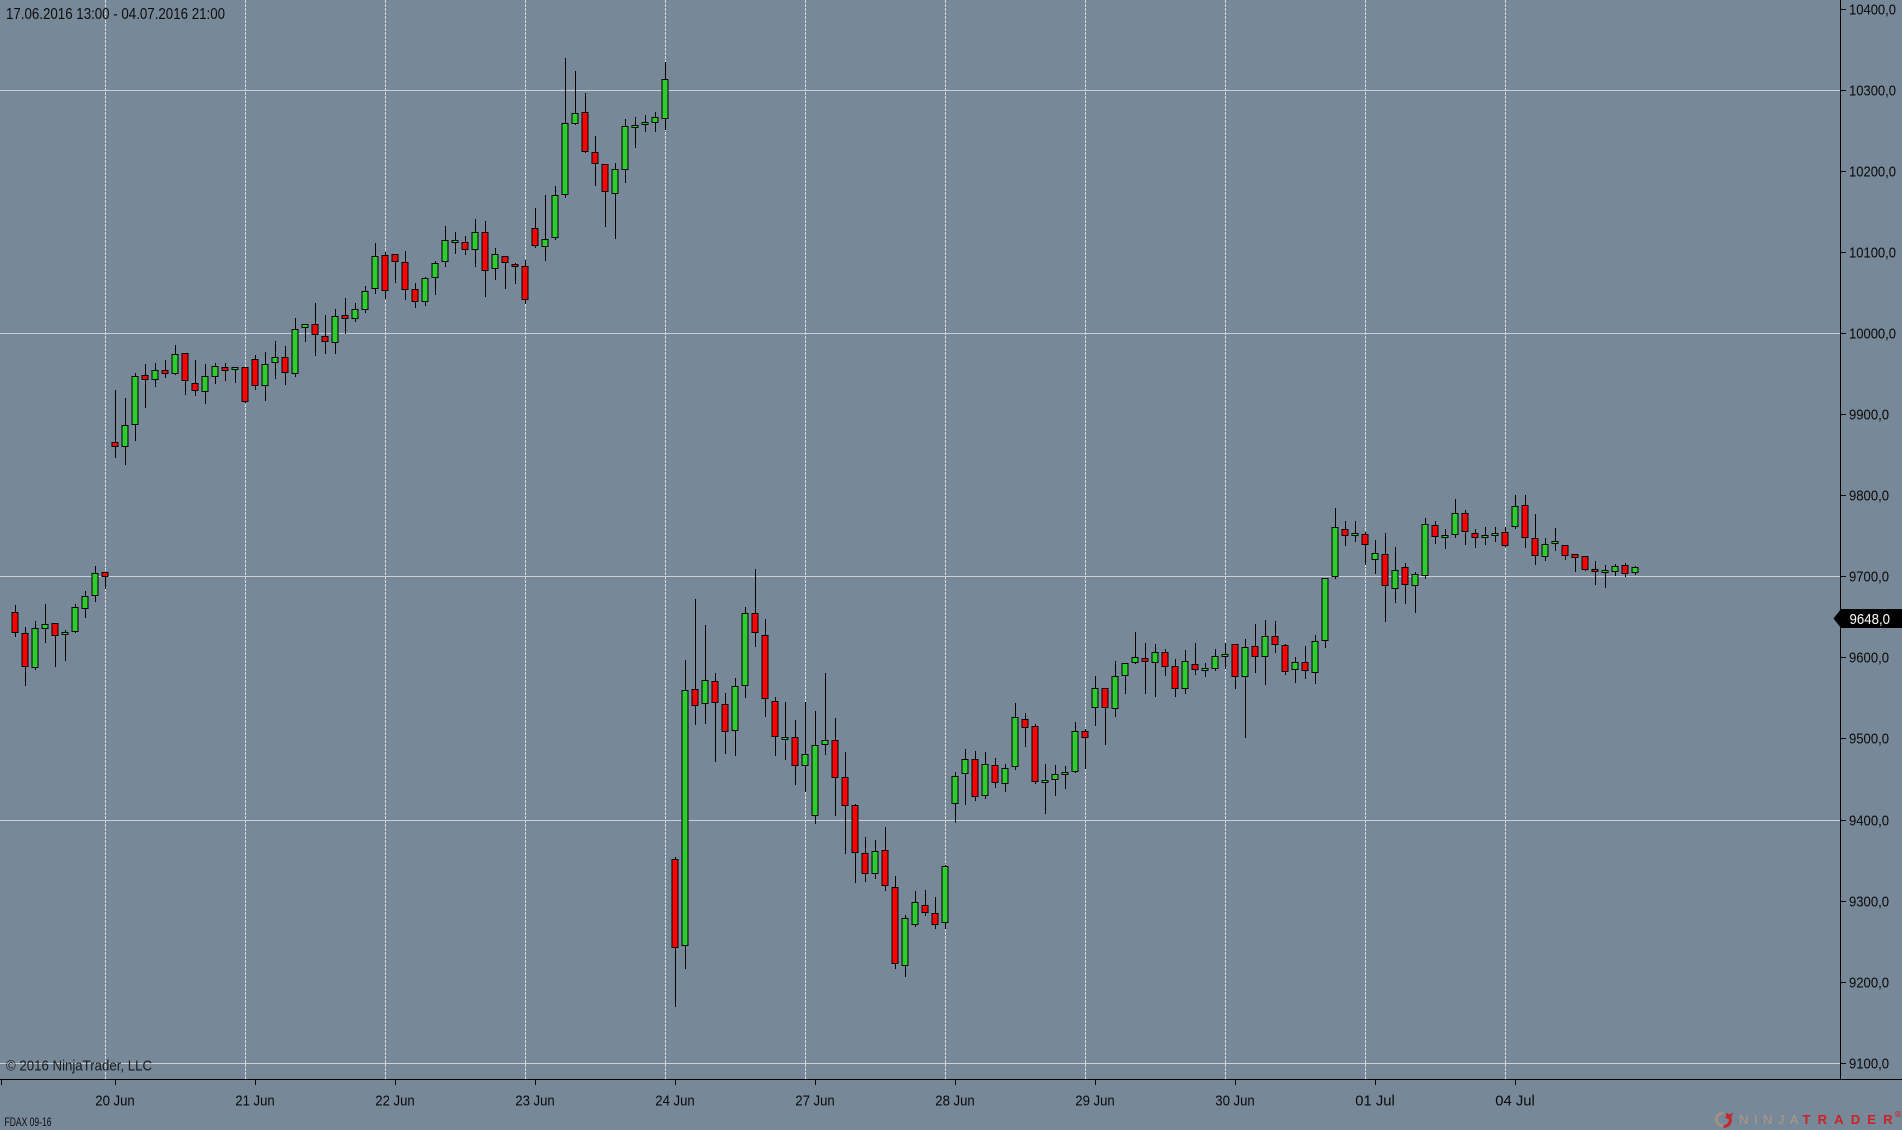 The width and height of the screenshot is (1902, 1130). What do you see at coordinates (815, 1101) in the screenshot?
I see `svg-text: 27 Jun` at bounding box center [815, 1101].